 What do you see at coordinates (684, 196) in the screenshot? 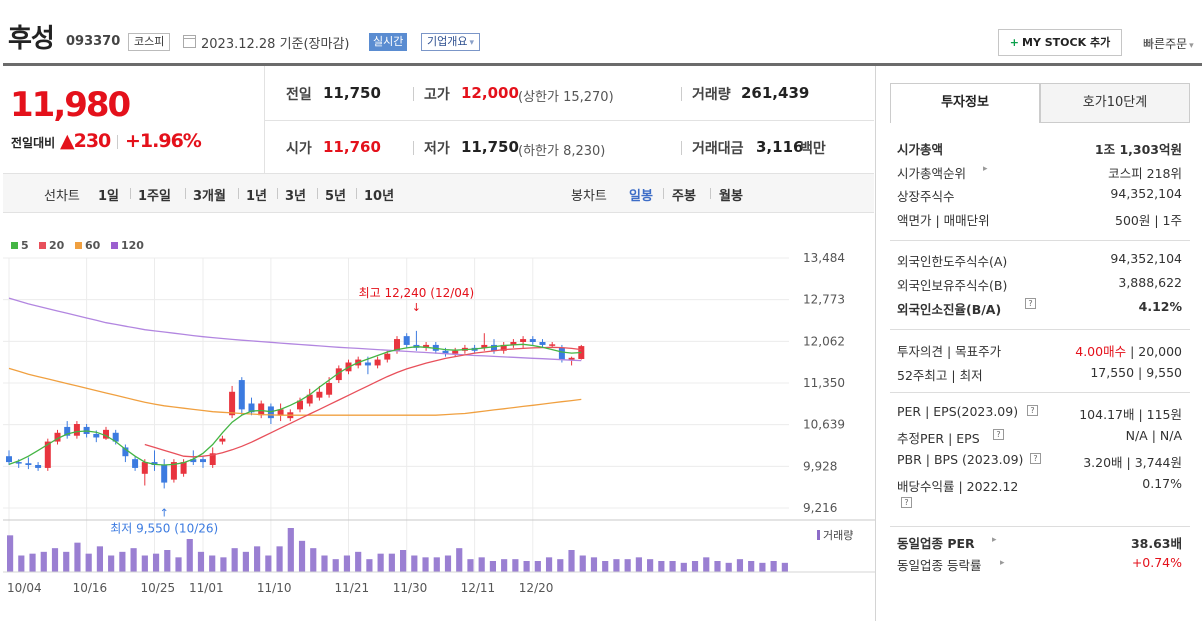
I see `candle-option: 주봉` at bounding box center [684, 196].